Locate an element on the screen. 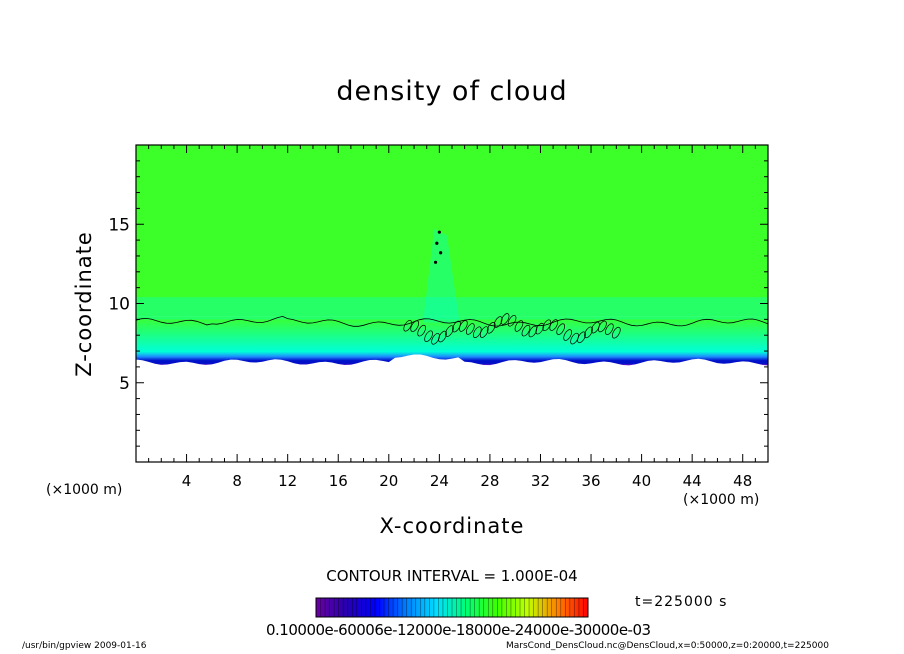  time-label: t=225000 s is located at coordinates (681, 602).